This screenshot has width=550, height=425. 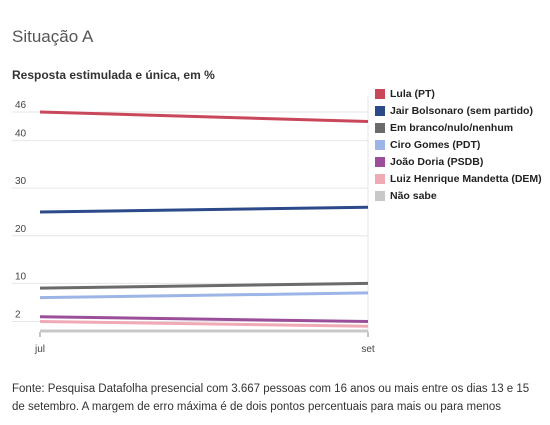 What do you see at coordinates (53, 36) in the screenshot?
I see `chart-heading: Situação A` at bounding box center [53, 36].